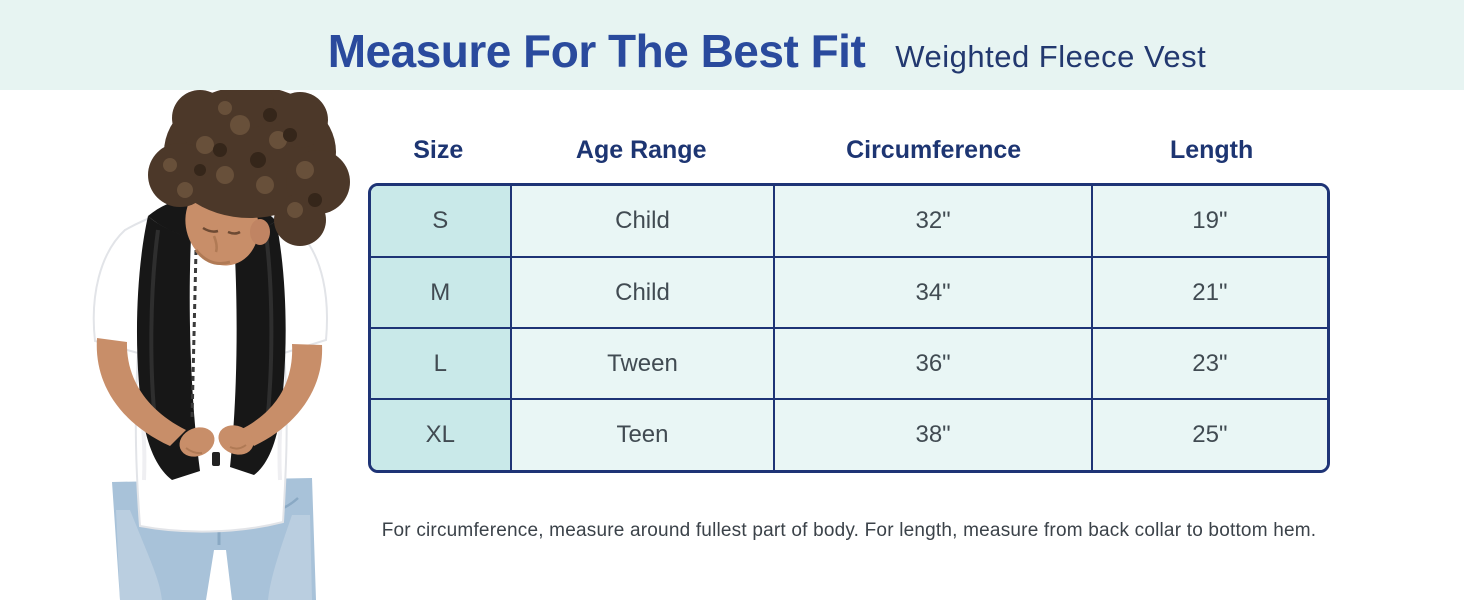 The width and height of the screenshot is (1464, 605). What do you see at coordinates (933, 222) in the screenshot?
I see `circumference-cell: 32"` at bounding box center [933, 222].